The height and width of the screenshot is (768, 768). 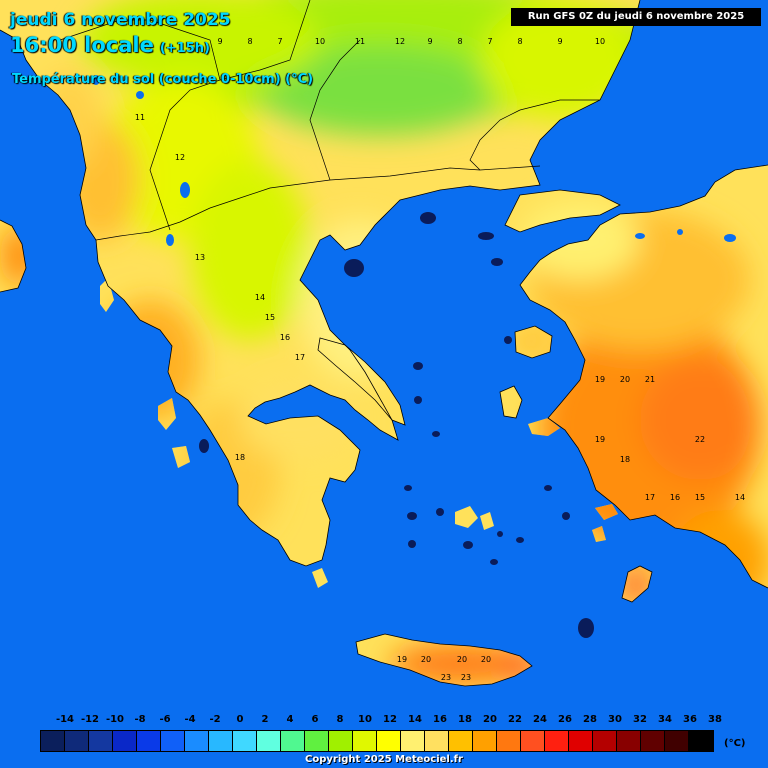 I want to click on legend-tick-label: -10, so click(x=115, y=719).